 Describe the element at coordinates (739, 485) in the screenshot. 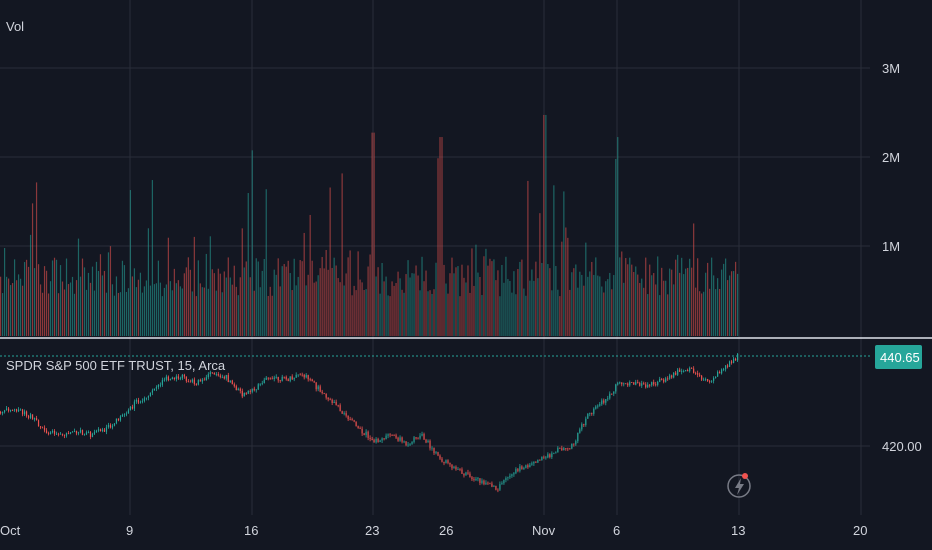

I see `lightning-bolt-icon` at that location.